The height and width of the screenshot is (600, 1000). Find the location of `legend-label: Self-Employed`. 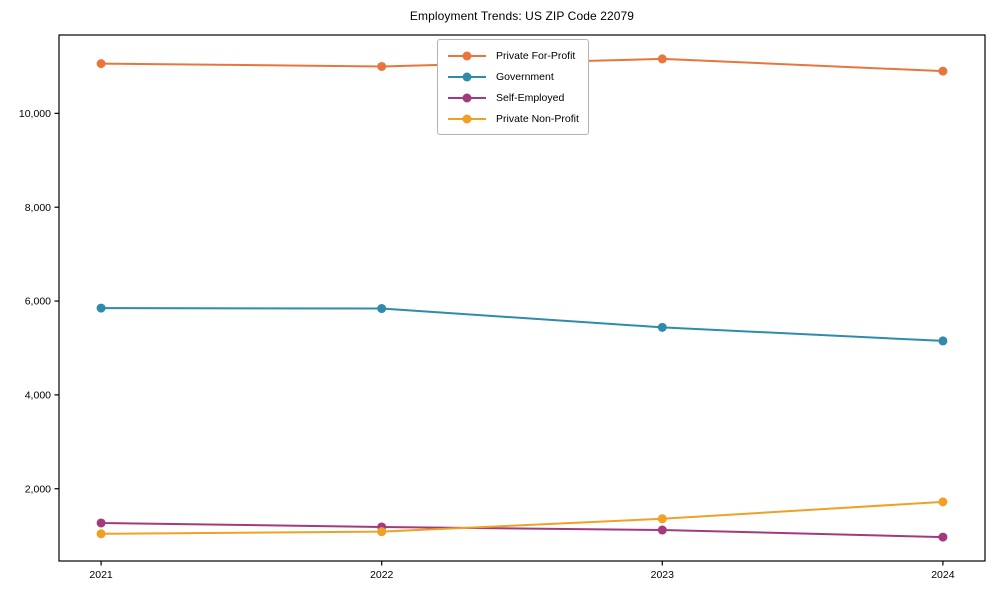

legend-label: Self-Employed is located at coordinates (530, 97).